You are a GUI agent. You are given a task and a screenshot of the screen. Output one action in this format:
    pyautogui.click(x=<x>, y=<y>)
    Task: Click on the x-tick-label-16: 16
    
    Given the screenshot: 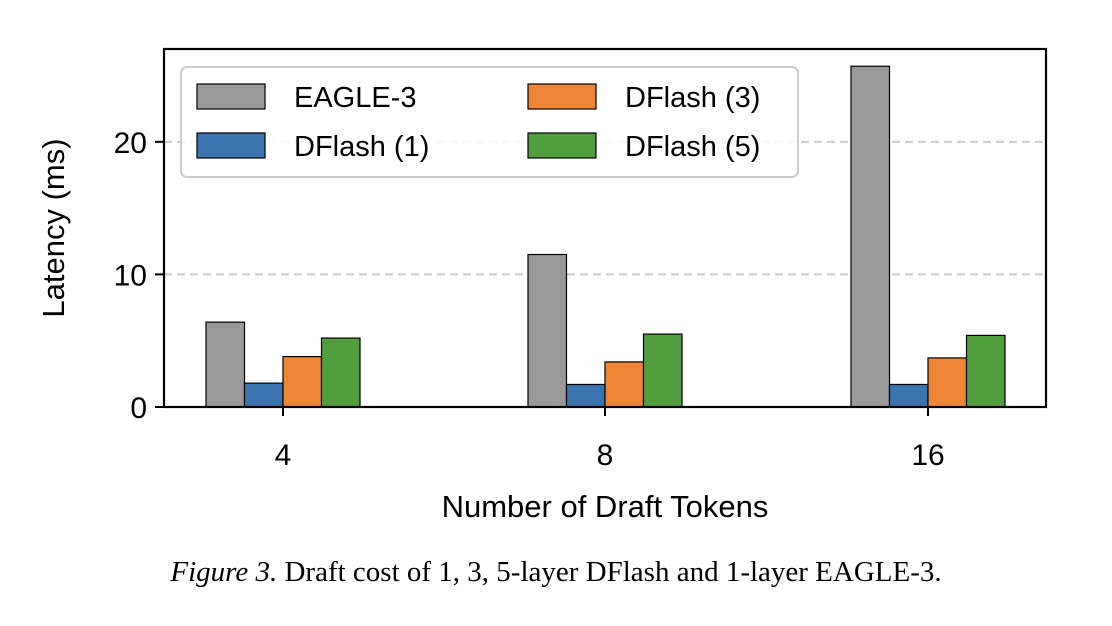 What is the action you would take?
    pyautogui.click(x=927, y=455)
    